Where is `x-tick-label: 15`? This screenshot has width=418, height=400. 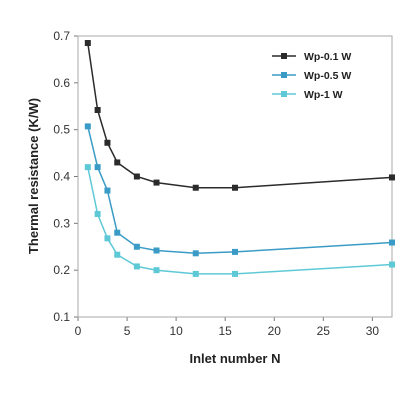
x-tick-label: 15 is located at coordinates (226, 331).